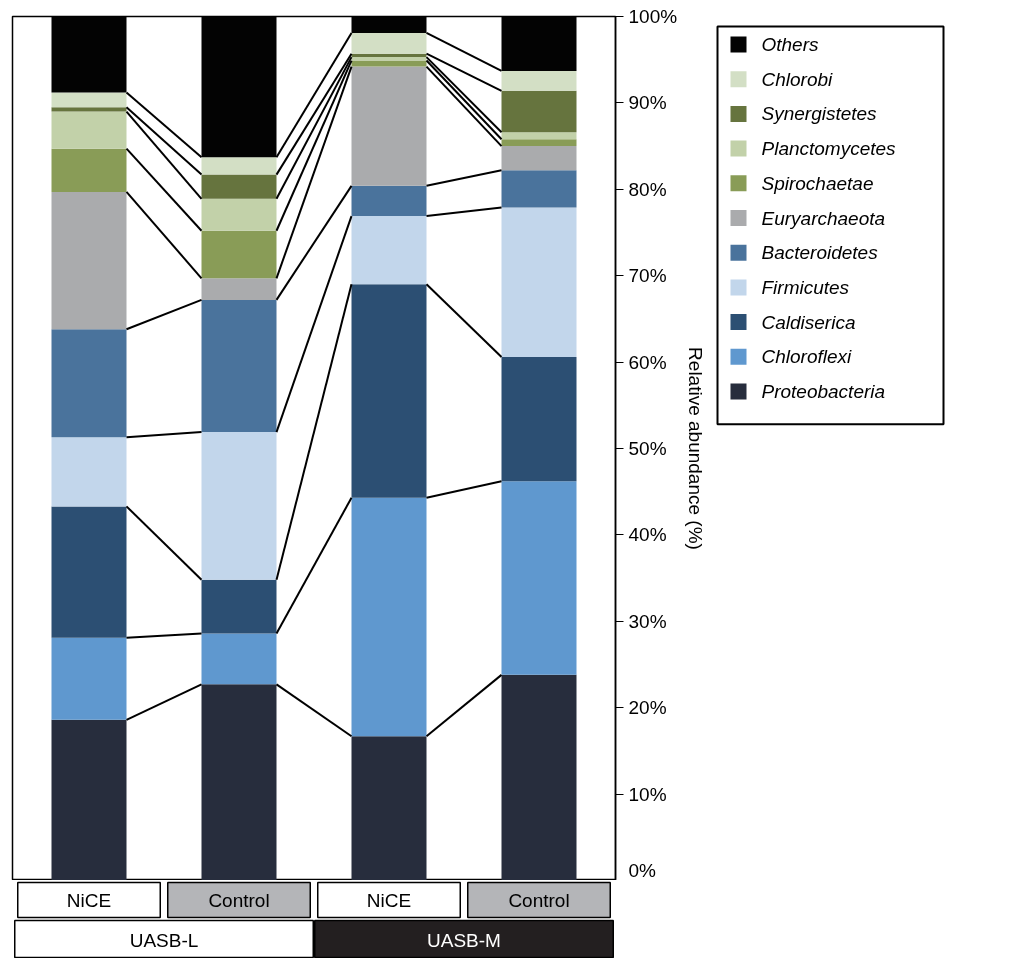 The height and width of the screenshot is (959, 1018). Describe the element at coordinates (464, 941) in the screenshot. I see `text: UASB-M` at that location.